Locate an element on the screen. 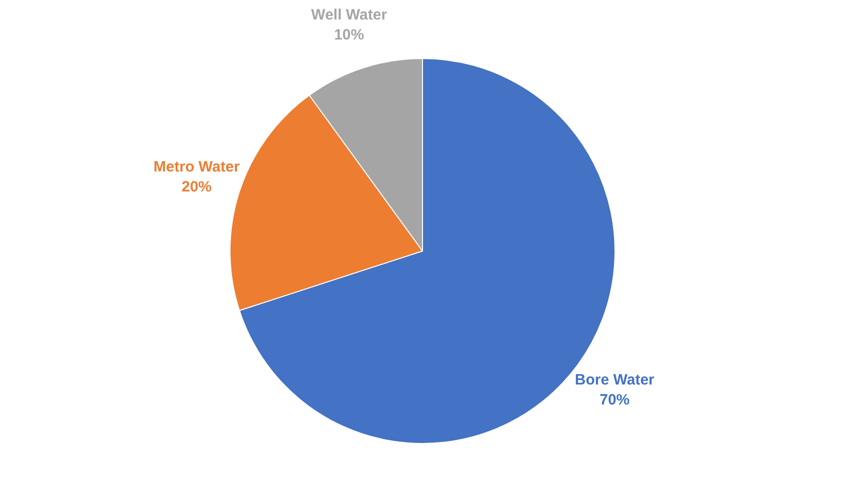  data-label: 70% is located at coordinates (615, 400).